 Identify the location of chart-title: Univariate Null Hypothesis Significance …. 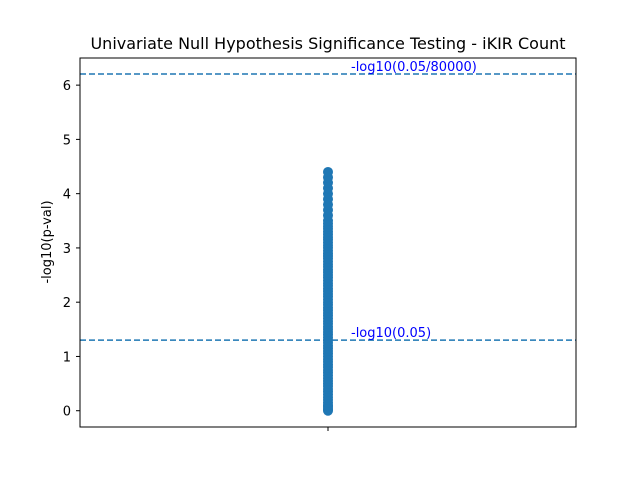
(327, 43).